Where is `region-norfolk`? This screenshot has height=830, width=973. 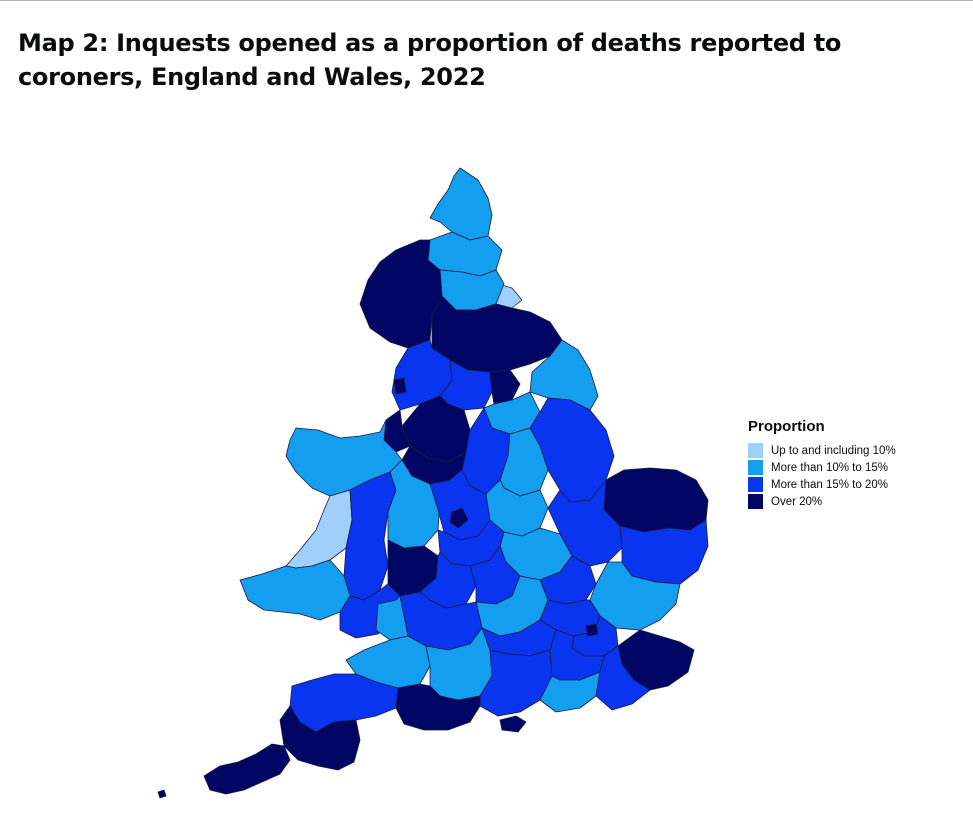 region-norfolk is located at coordinates (656, 500).